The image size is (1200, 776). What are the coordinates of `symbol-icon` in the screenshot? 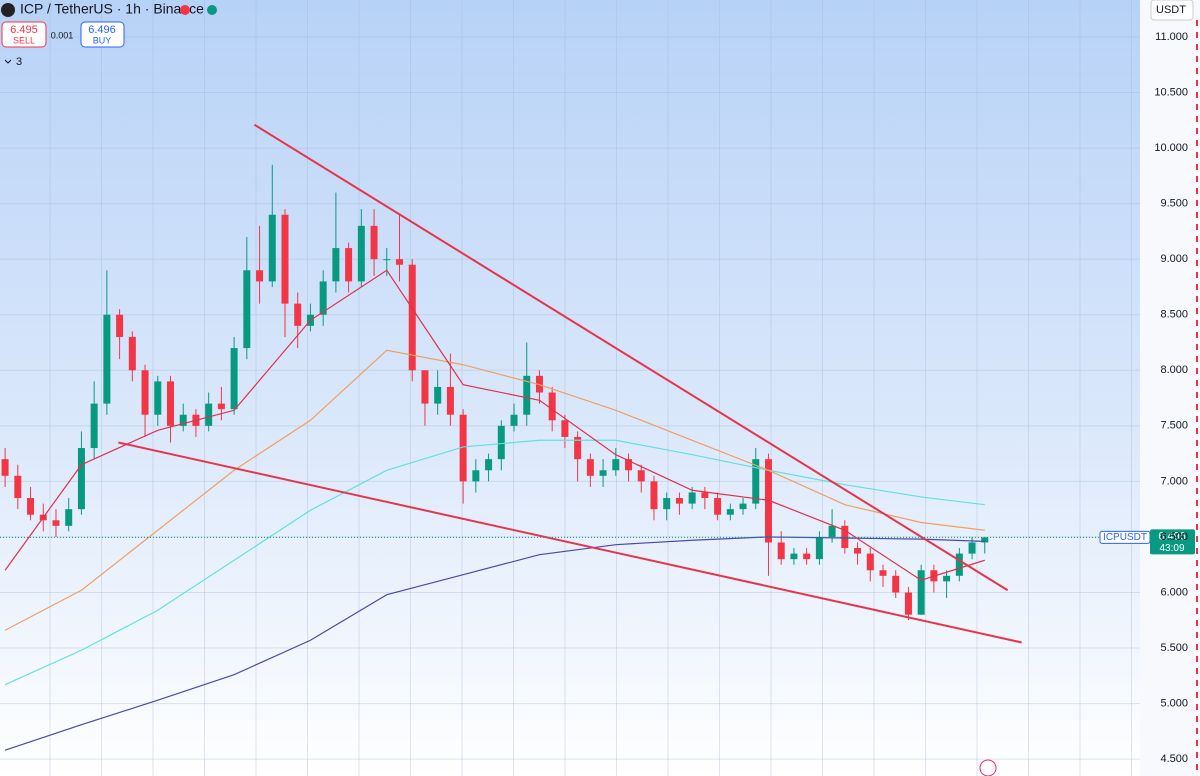 It's located at (8, 10).